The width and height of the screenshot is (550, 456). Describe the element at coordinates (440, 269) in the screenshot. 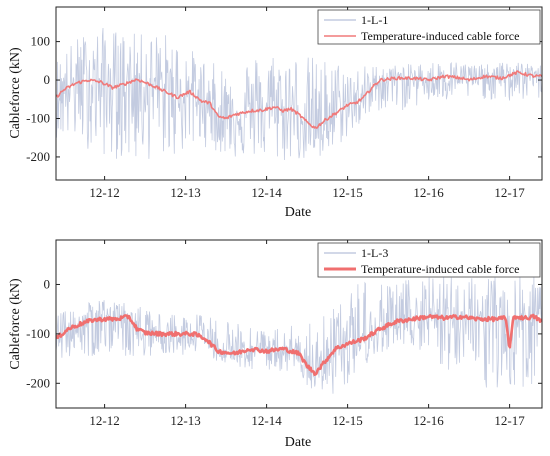

I see `bottom-legend-label-temp: Temperature-induced cable force` at that location.